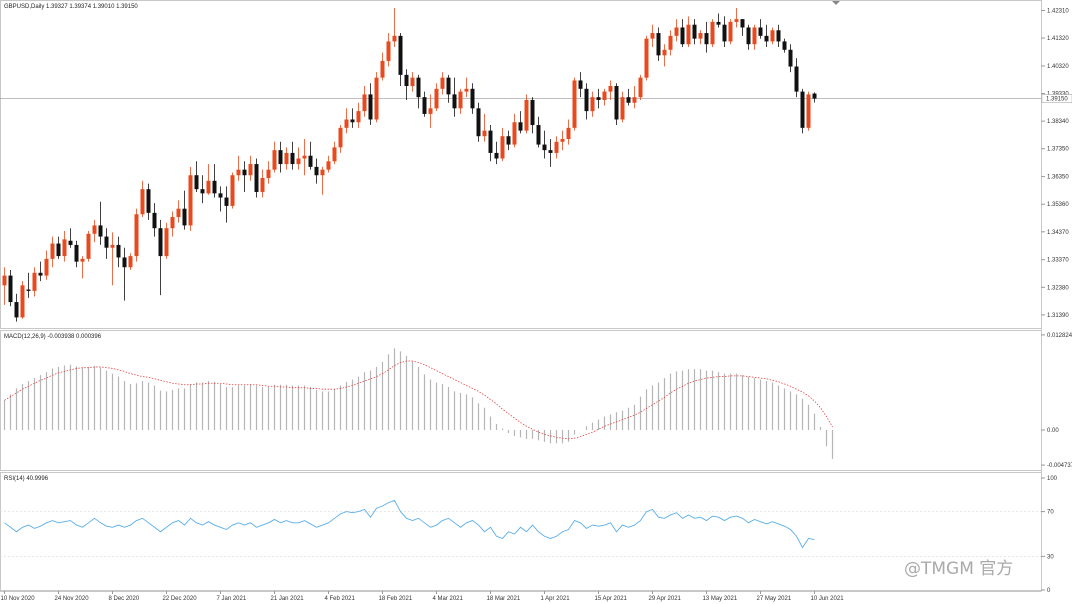 This screenshot has height=604, width=1072. What do you see at coordinates (1059, 336) in the screenshot?
I see `macd-tick-label: 0.012824` at bounding box center [1059, 336].